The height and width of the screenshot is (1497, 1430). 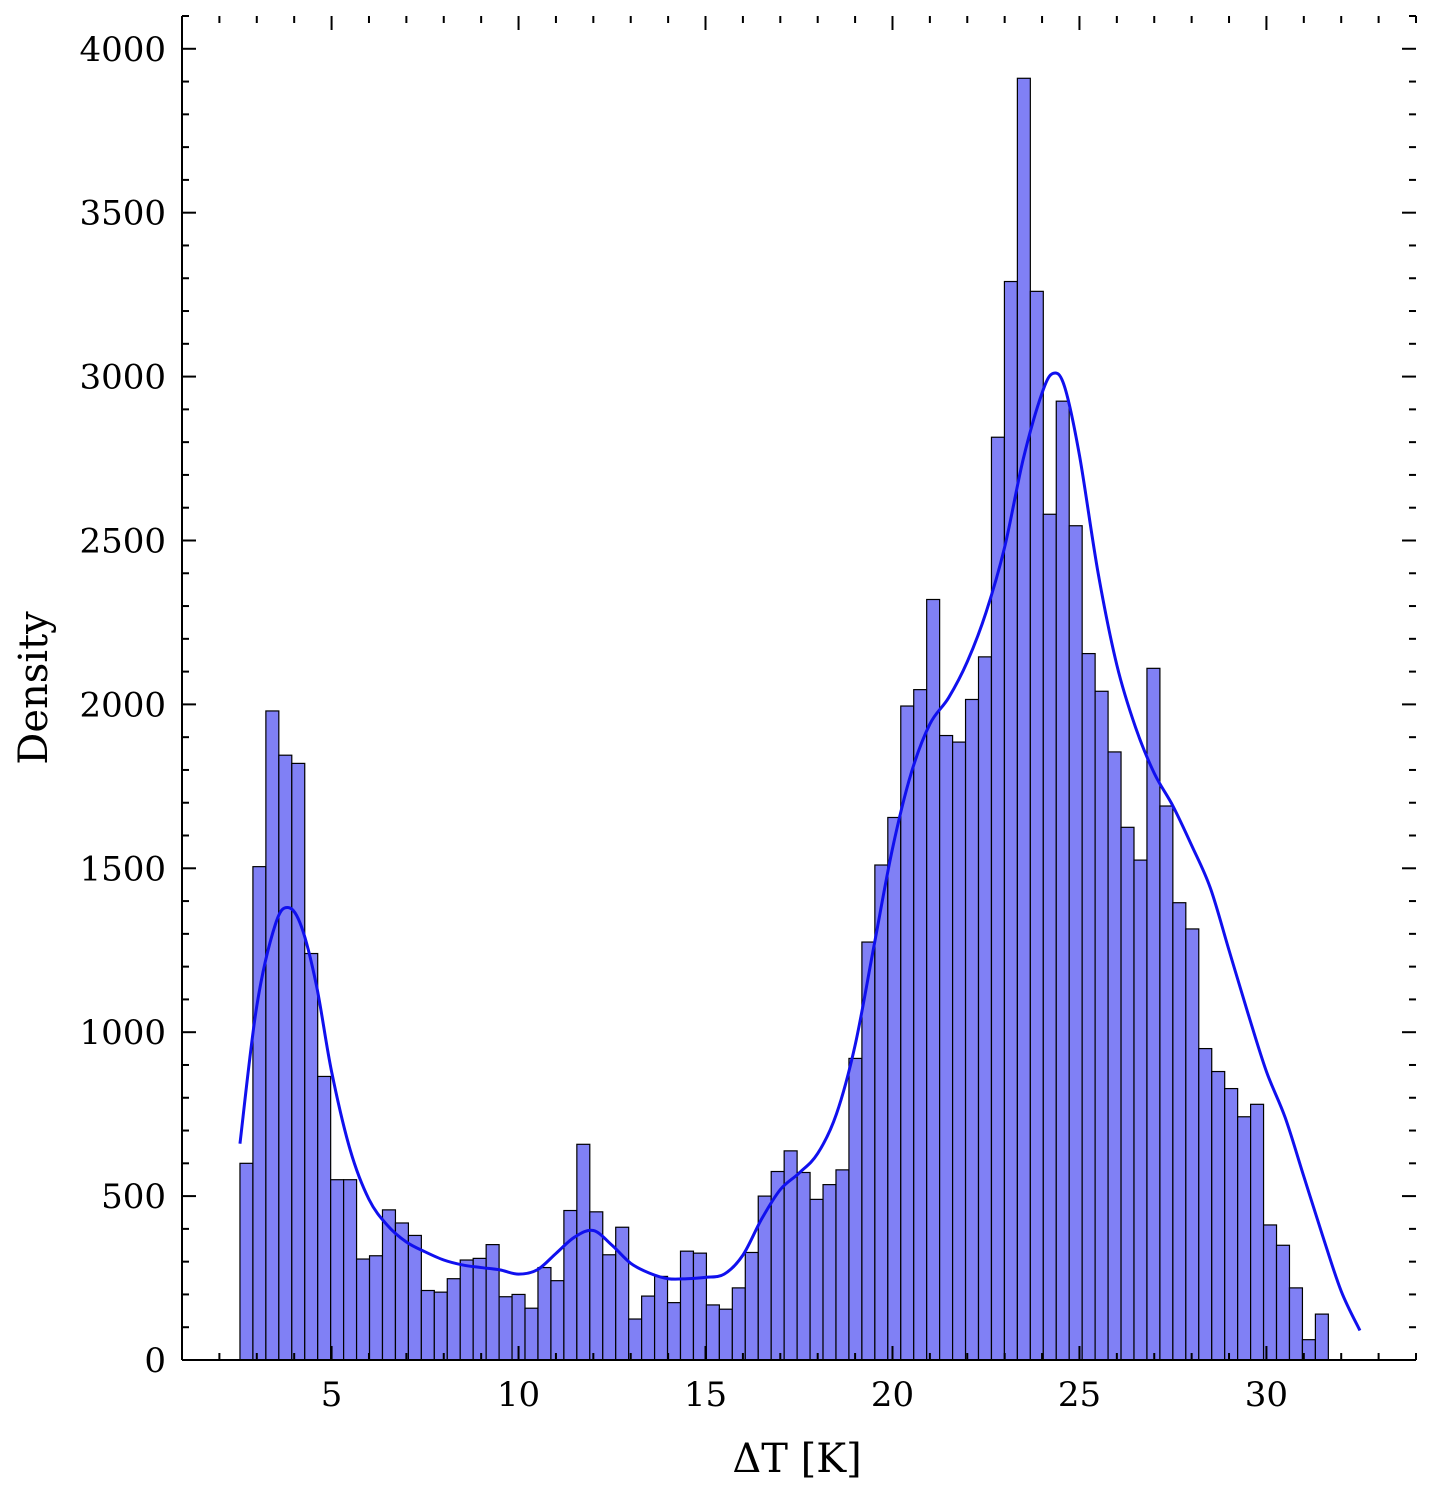 I want to click on x-tick-label: 5, so click(x=332, y=1395).